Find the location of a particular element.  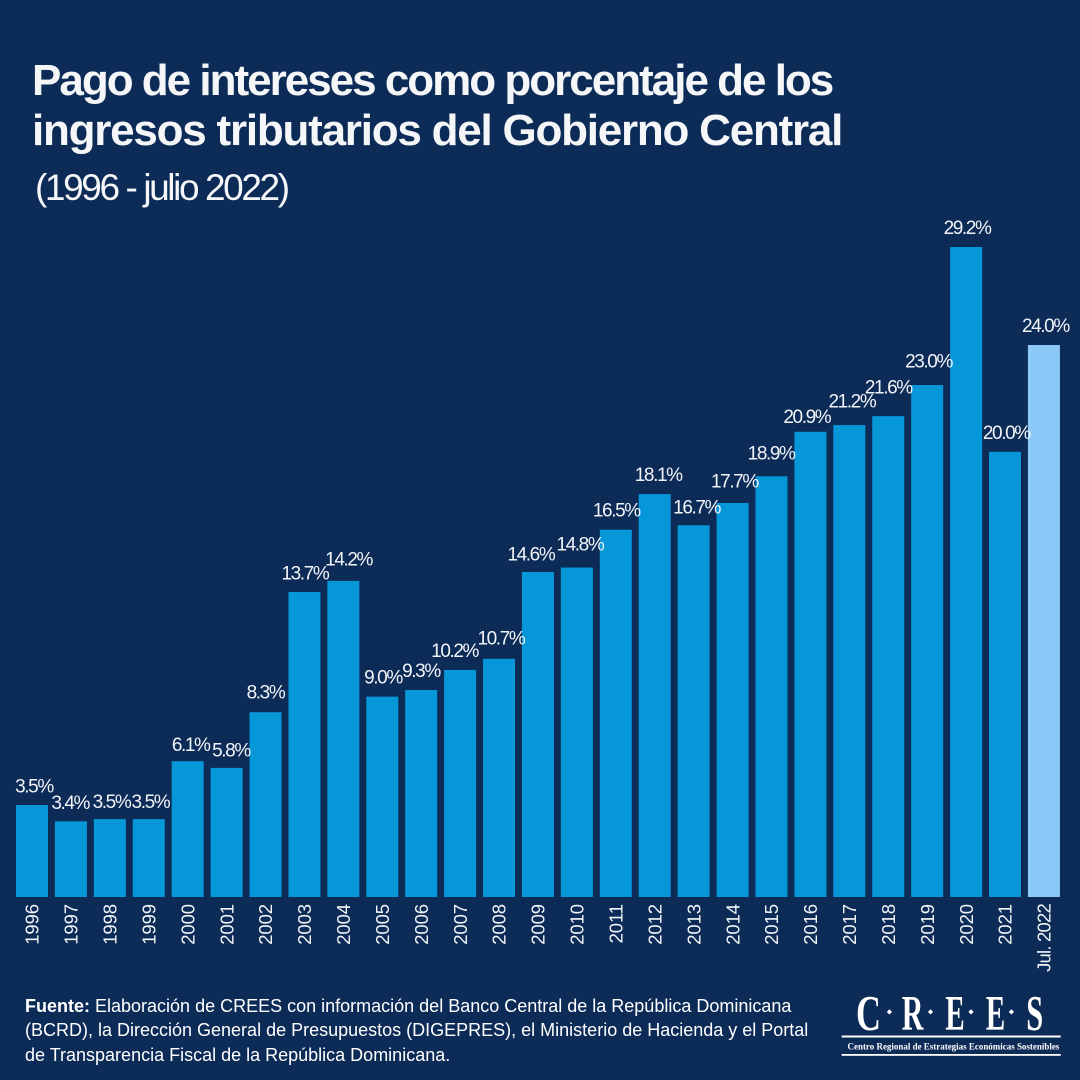

svg-text: 8.3% is located at coordinates (266, 693).